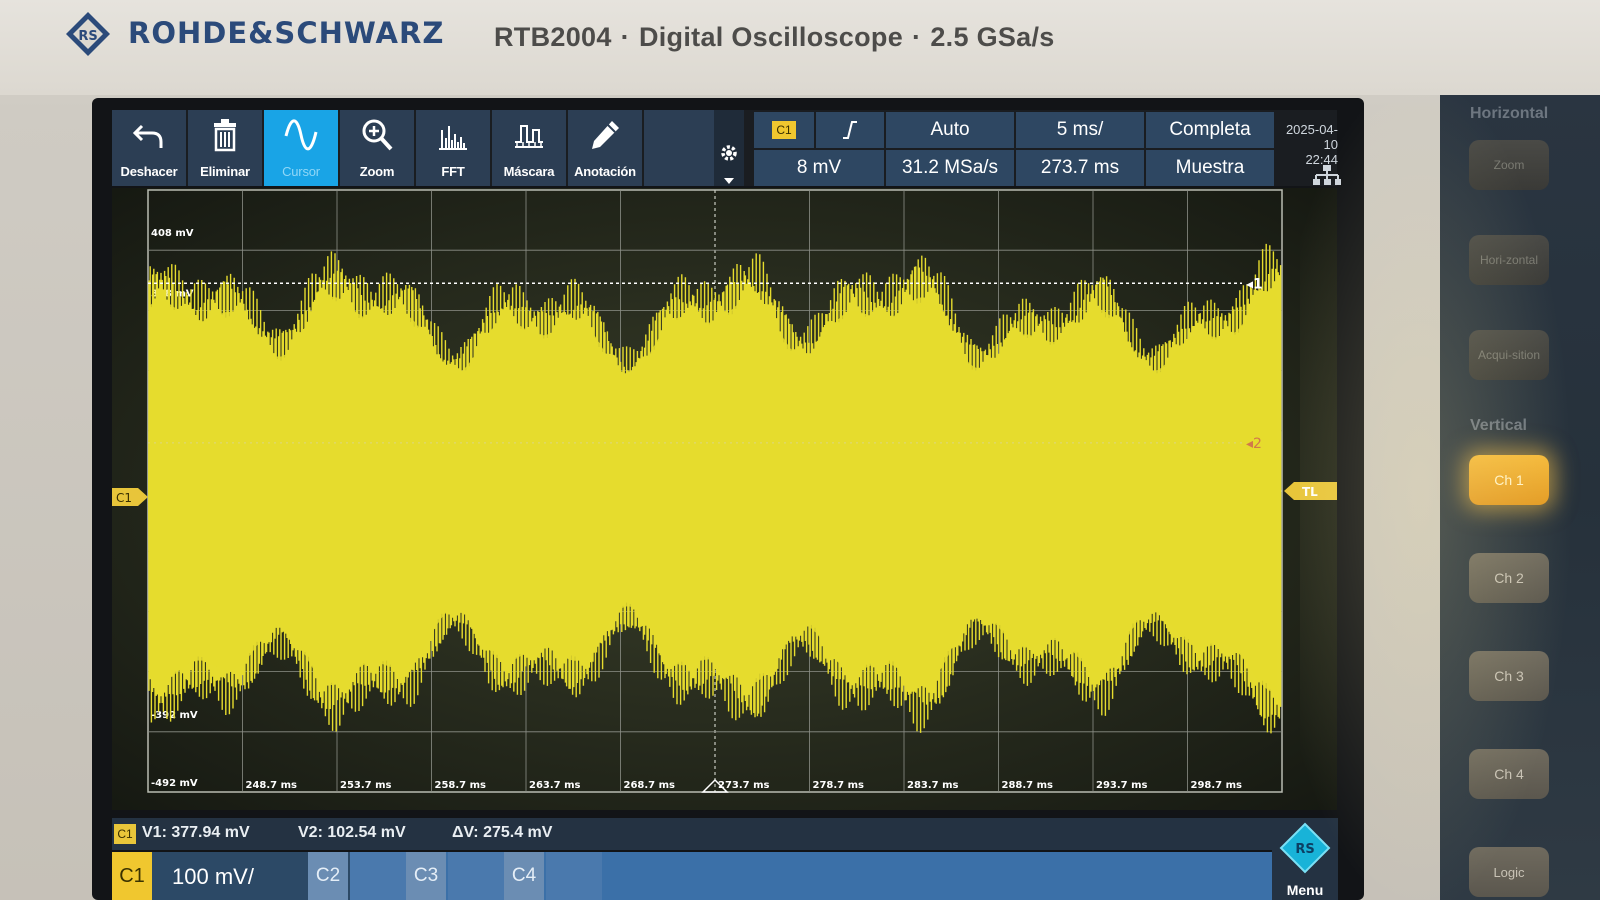 The height and width of the screenshot is (900, 1600). I want to click on acquisition-type: Muestra, so click(1210, 168).